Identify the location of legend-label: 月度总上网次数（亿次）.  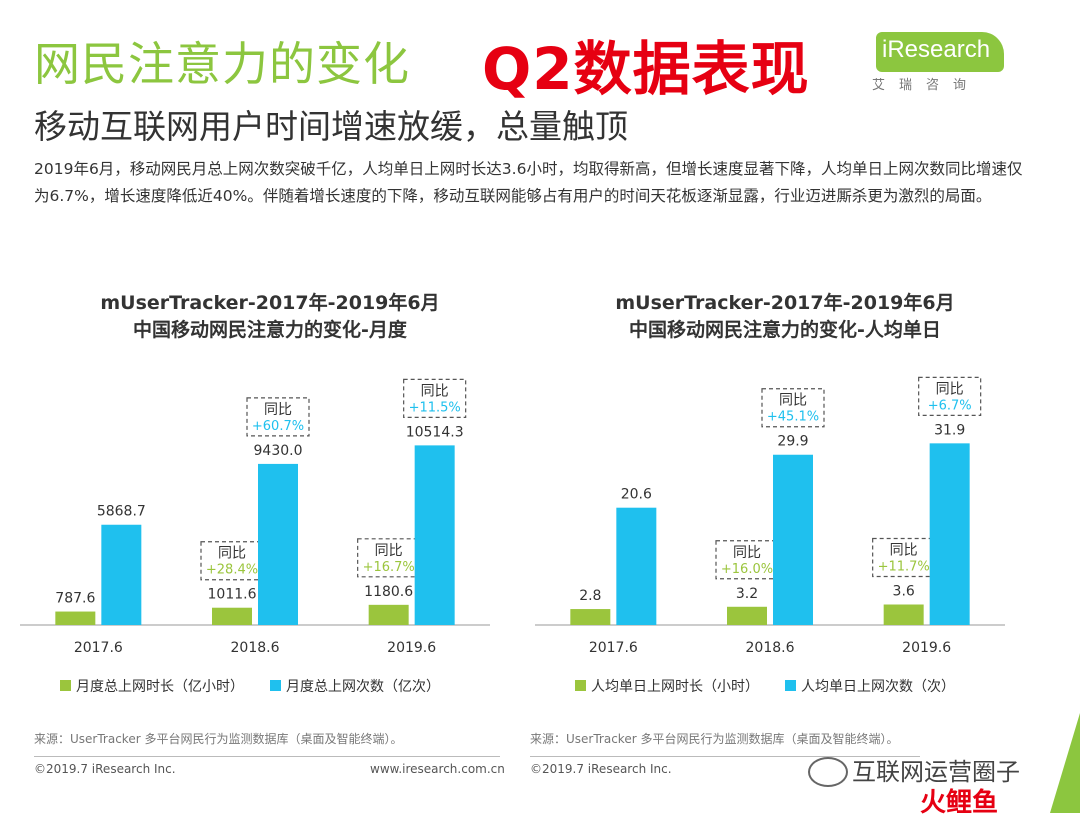
(363, 687).